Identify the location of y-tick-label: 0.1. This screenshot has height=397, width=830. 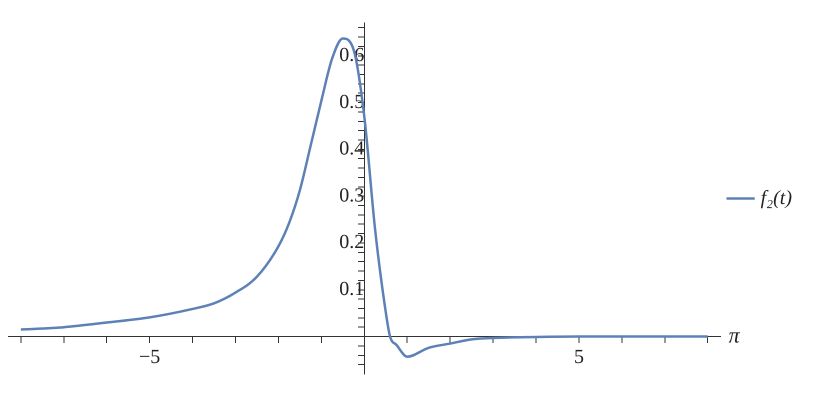
(351, 289).